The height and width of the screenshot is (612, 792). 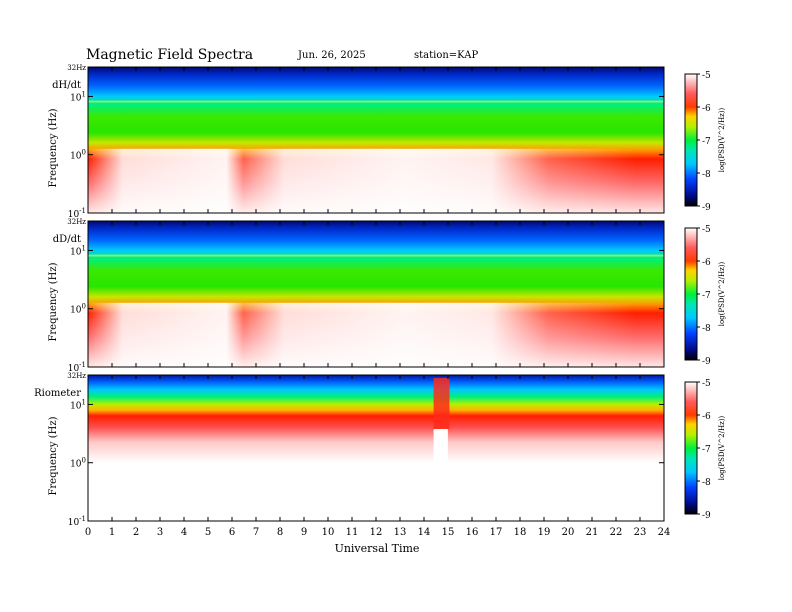 I want to click on figure-station: station=KAP, so click(x=446, y=55).